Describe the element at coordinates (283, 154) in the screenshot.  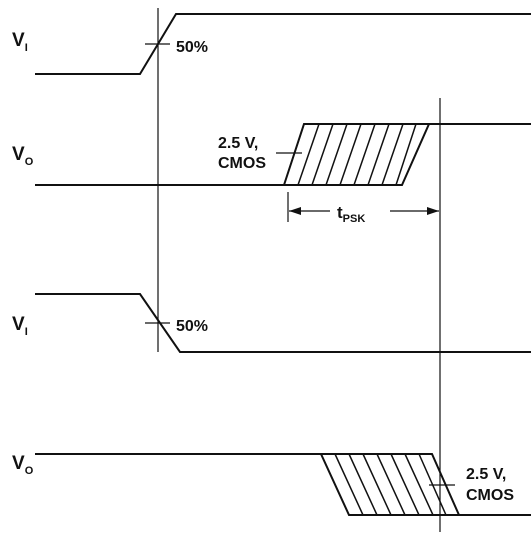
I see `waveform-vo-rising` at that location.